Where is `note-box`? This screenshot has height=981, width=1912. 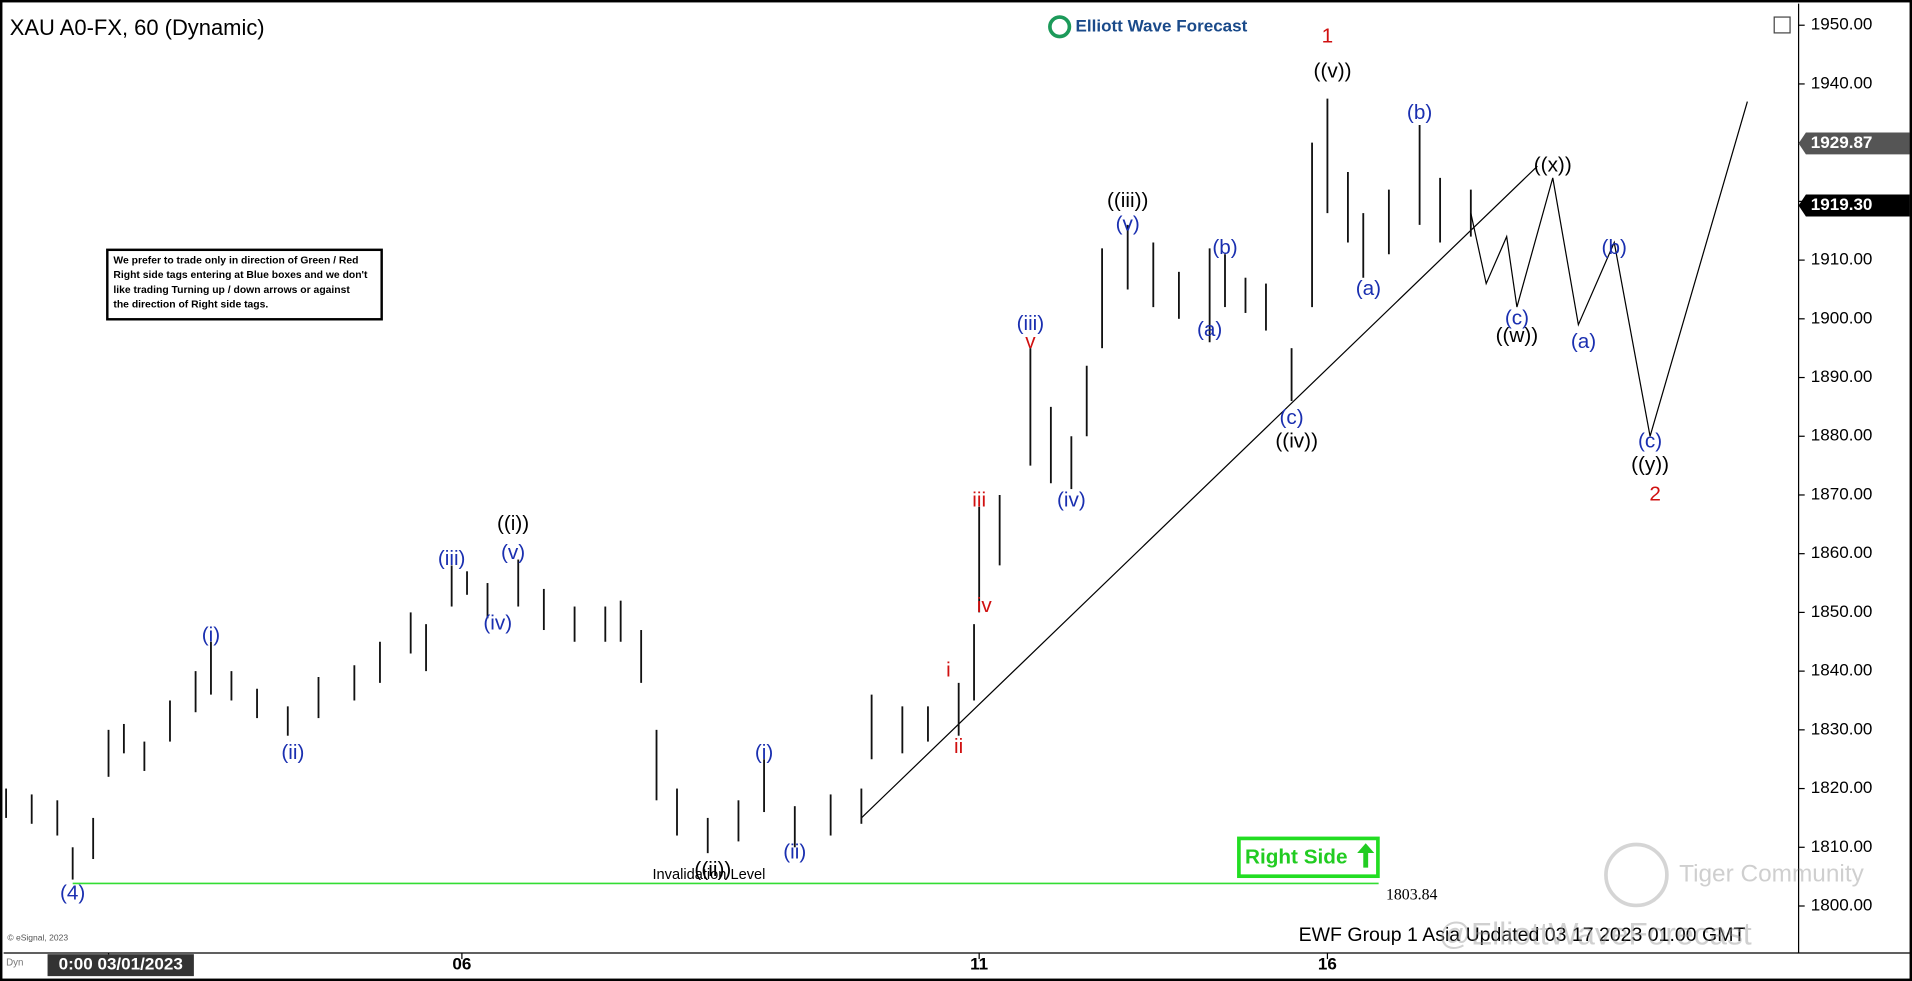
note-box is located at coordinates (244, 284).